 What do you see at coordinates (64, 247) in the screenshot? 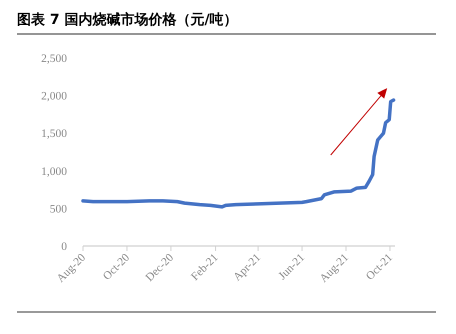
I see `y-tick-label: 0` at bounding box center [64, 247].